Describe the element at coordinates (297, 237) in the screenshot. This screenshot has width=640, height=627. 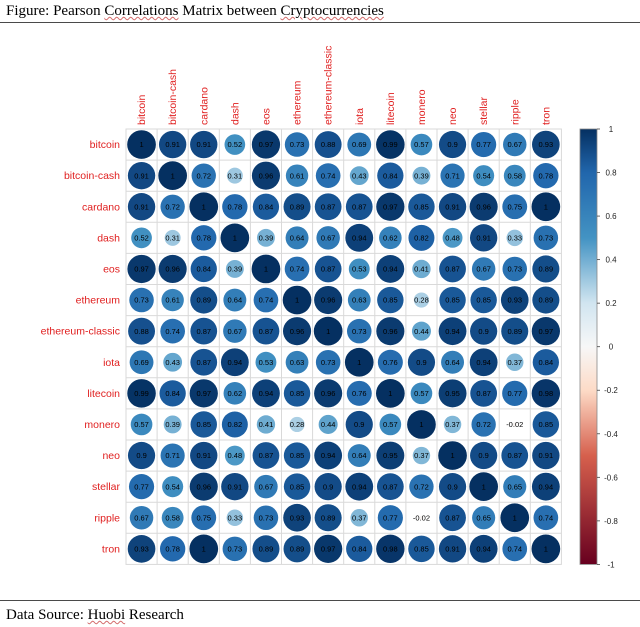
I see `correlation-value: 0.64` at that location.